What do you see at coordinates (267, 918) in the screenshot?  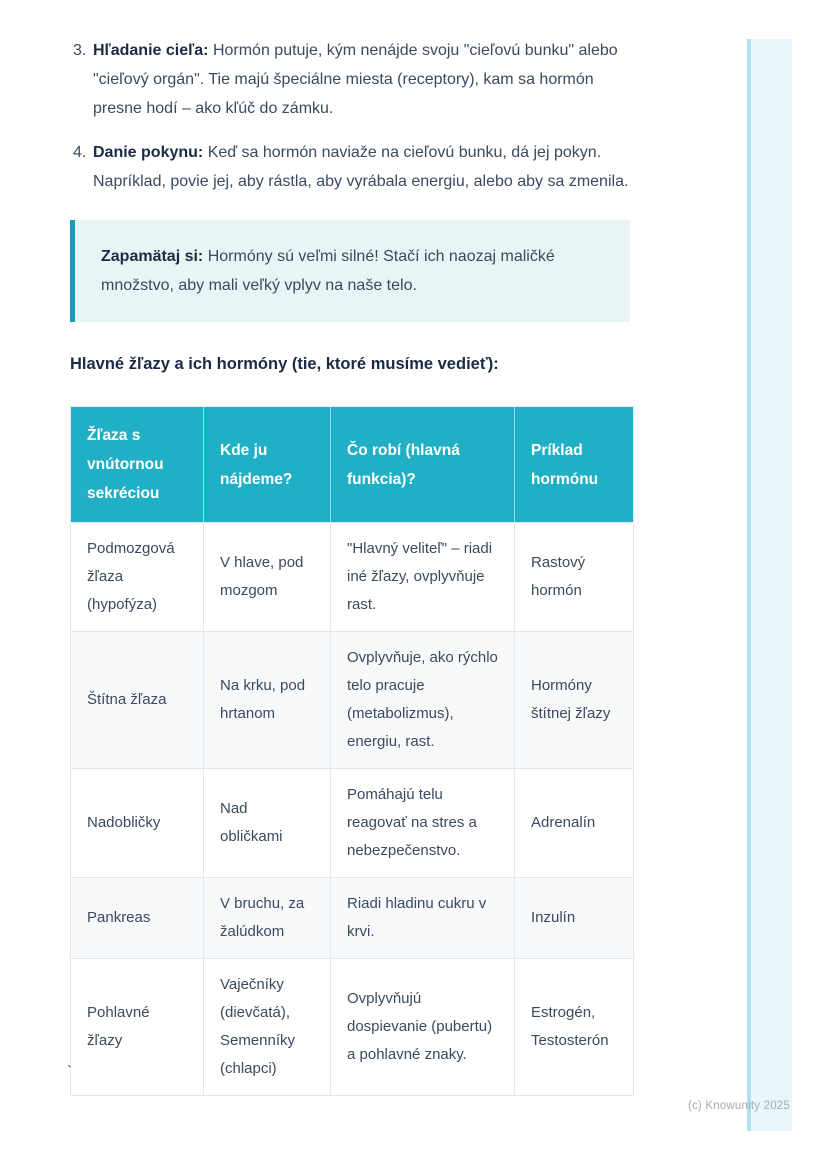 I see `table-cell: V bruchu, za žalúdkom` at bounding box center [267, 918].